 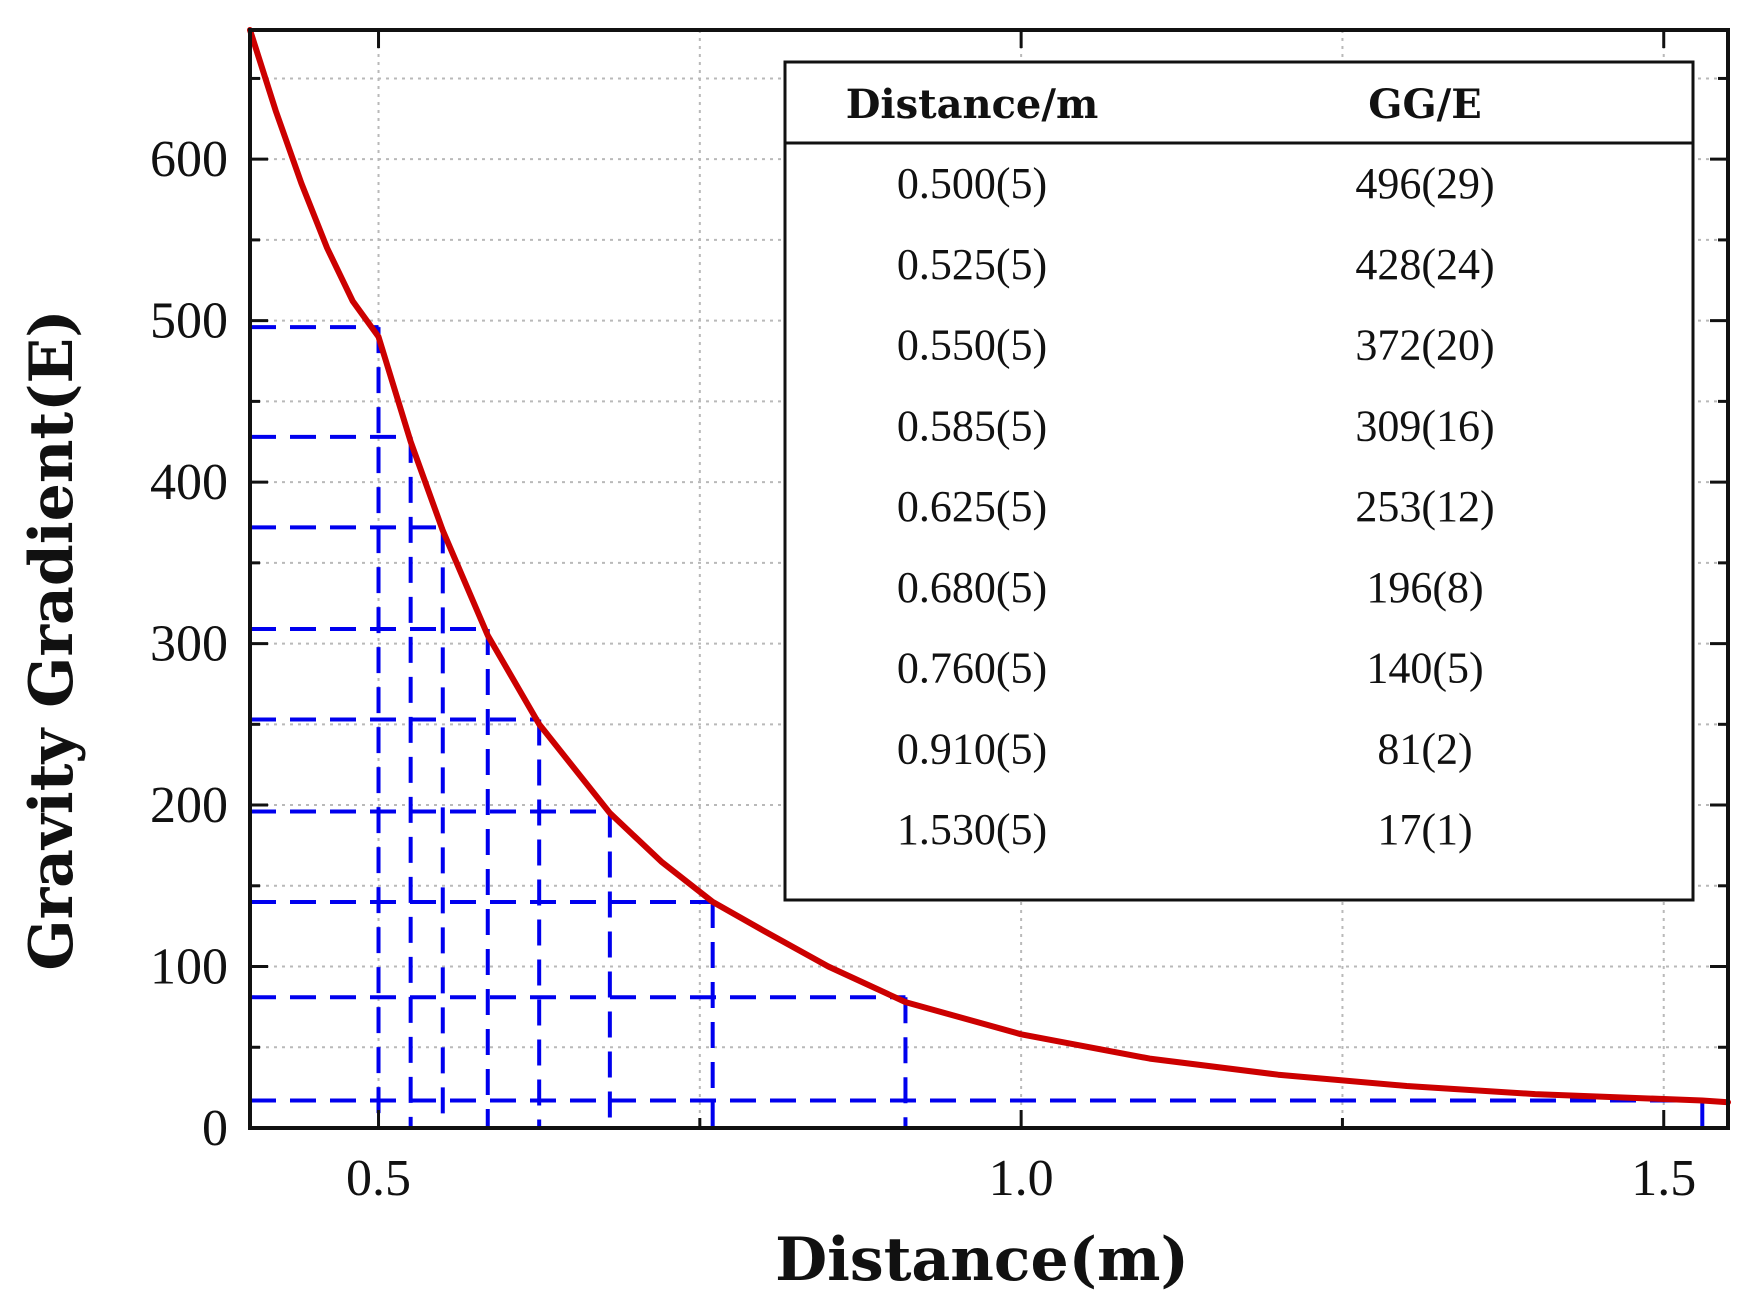 I want to click on table-header-cell: GG/E, so click(x=1424, y=104).